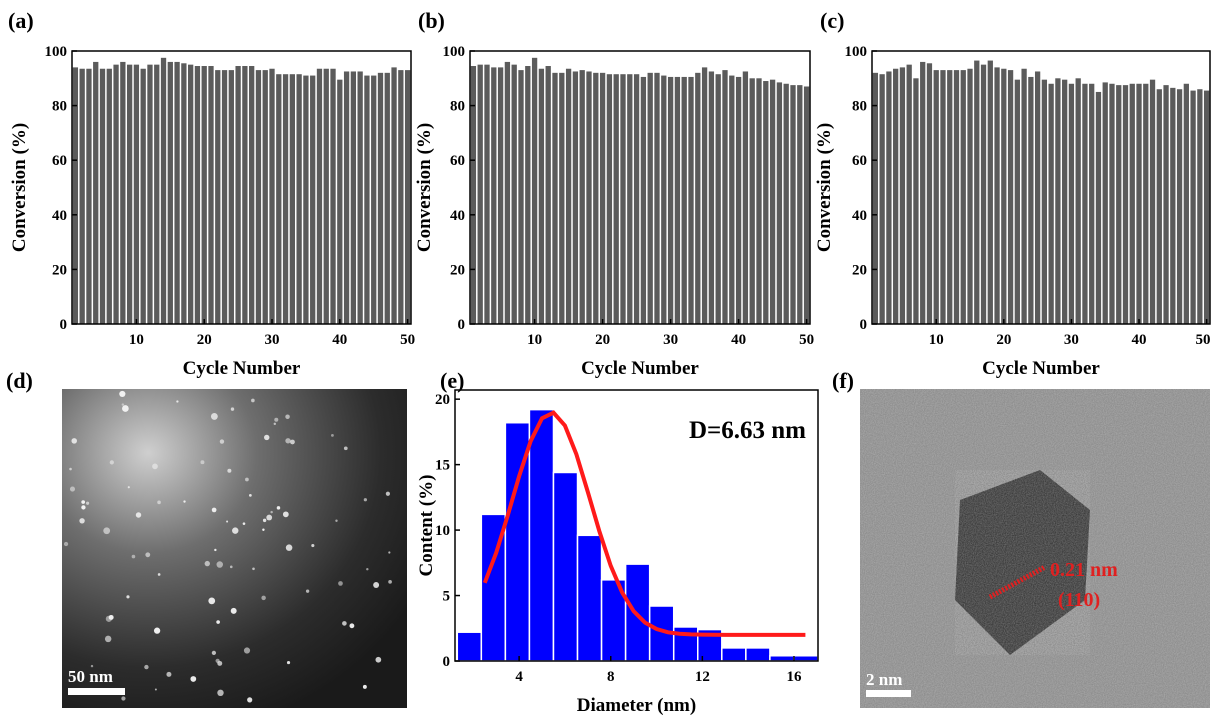 Image resolution: width=1215 pixels, height=723 pixels. I want to click on x-tick-label: 50, so click(806, 340).